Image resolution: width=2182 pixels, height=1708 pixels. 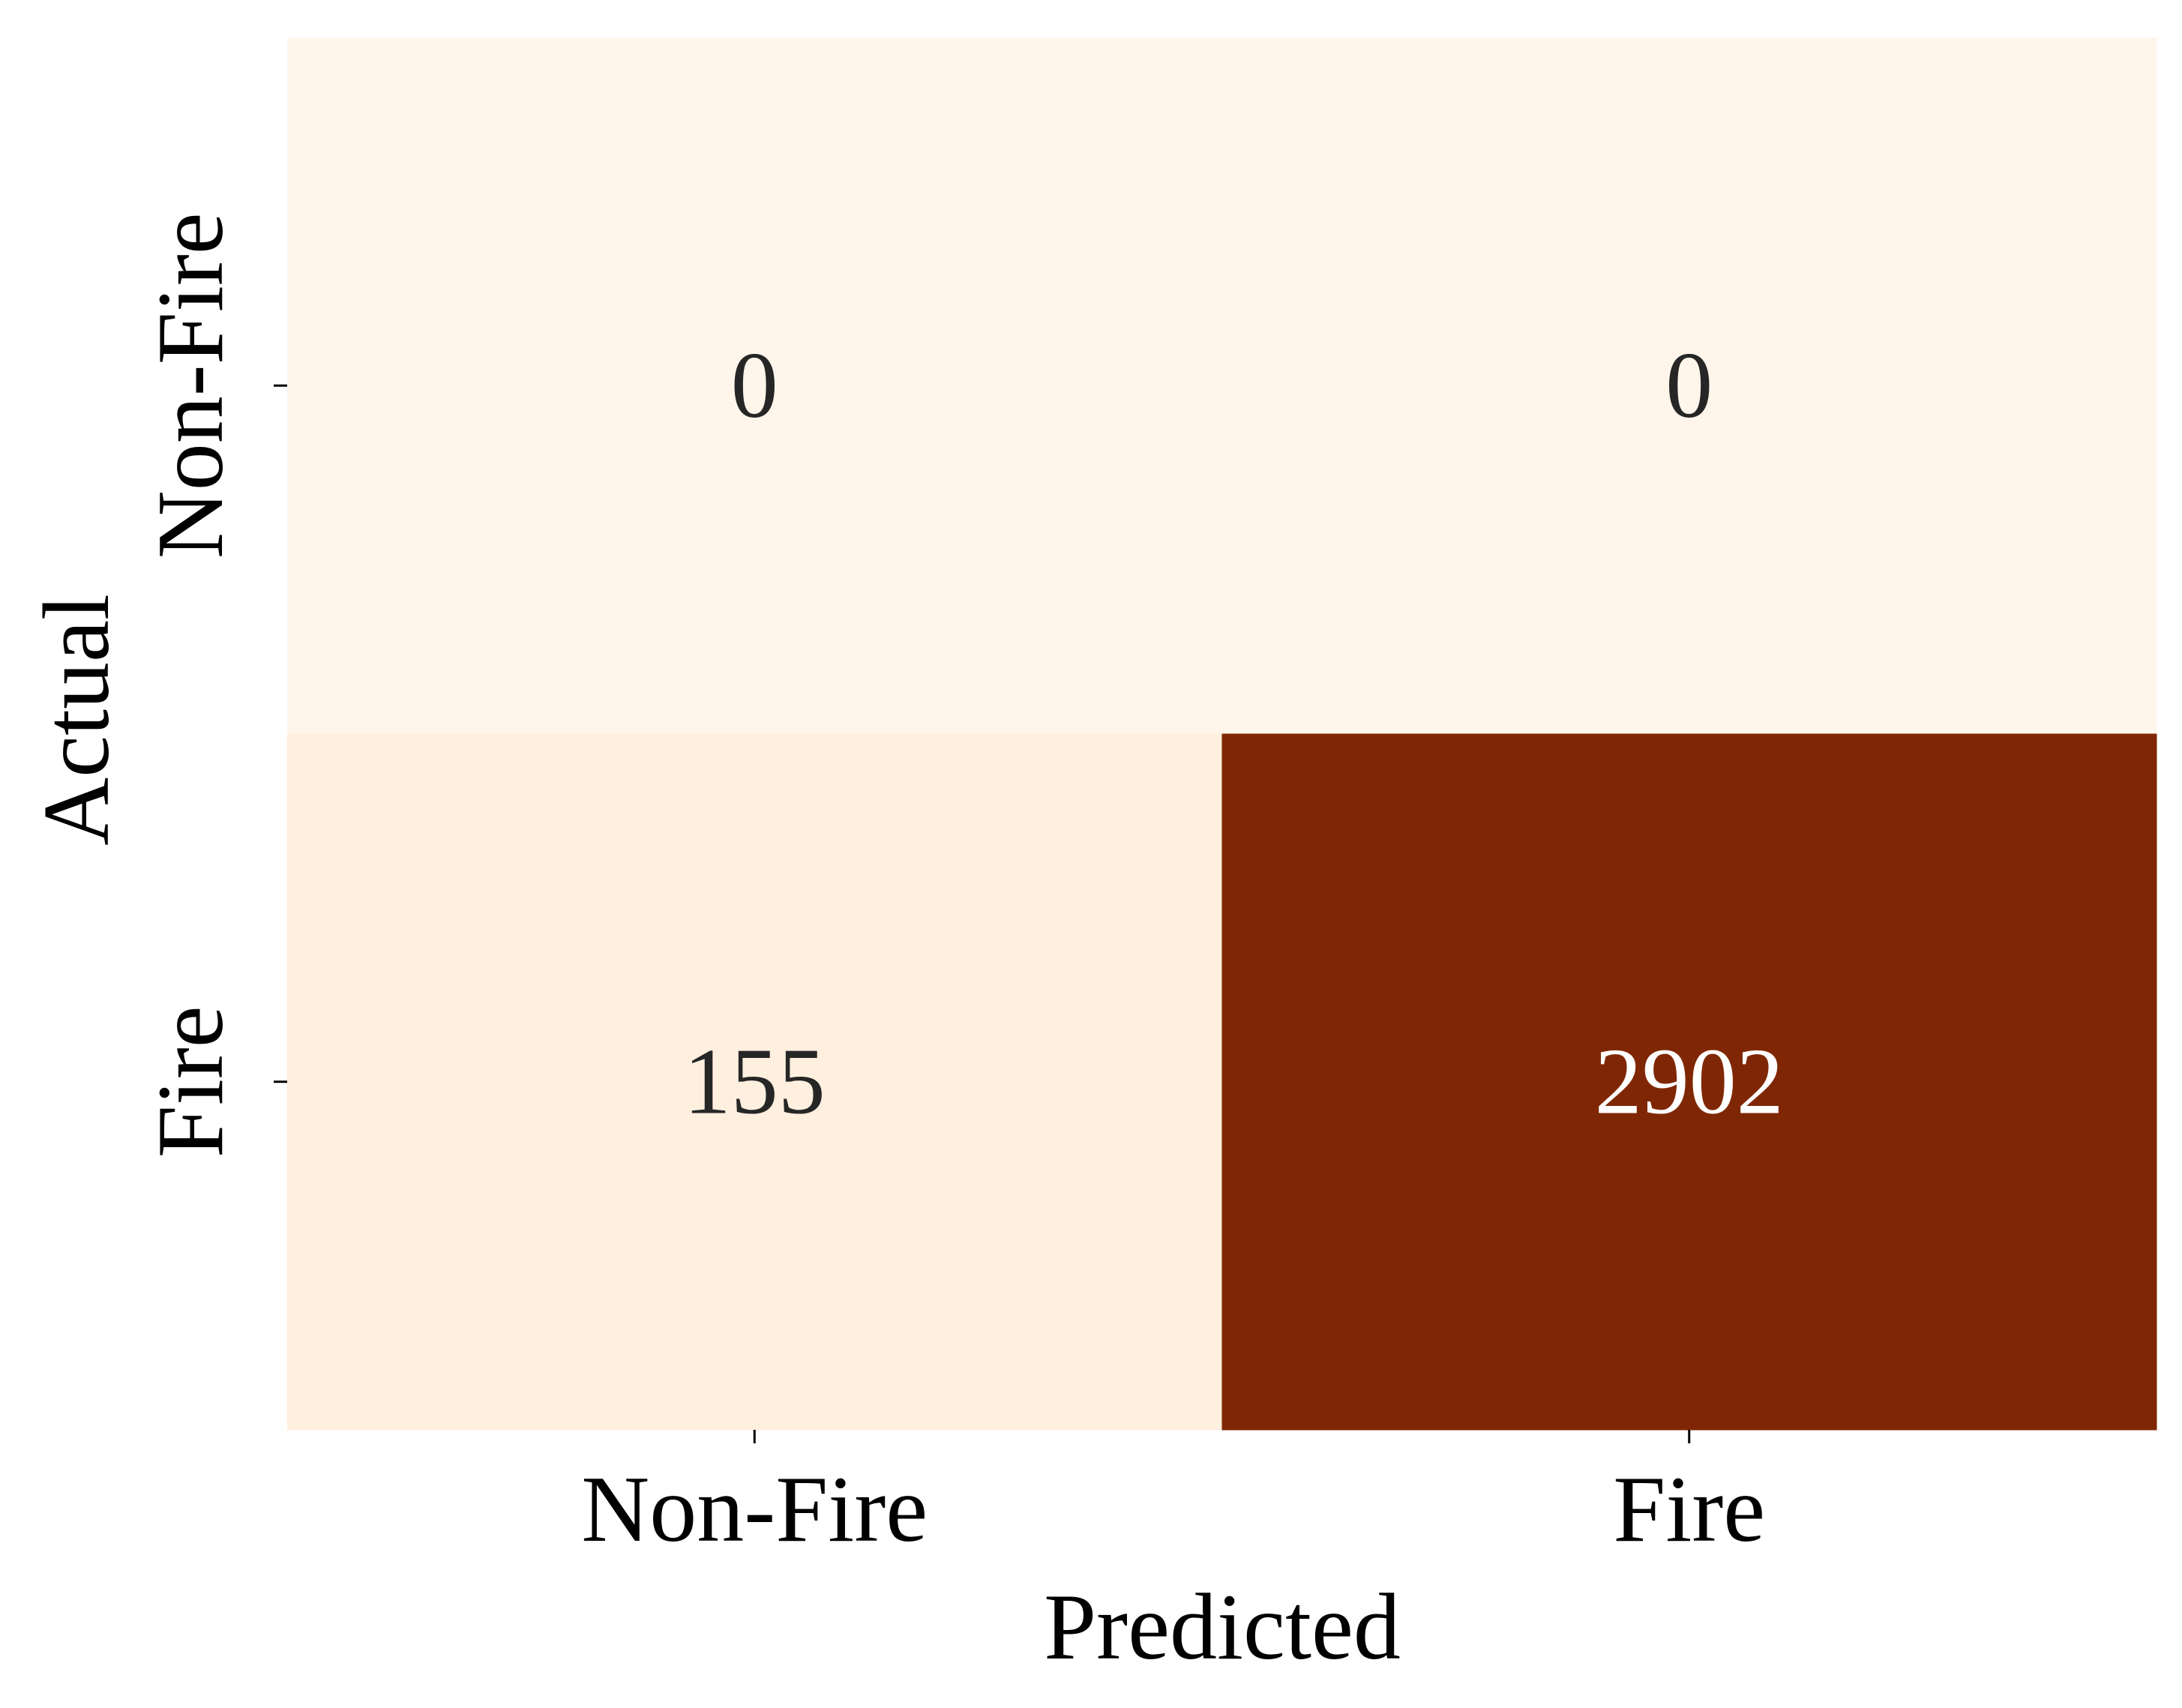 I want to click on cell-value-r0-c0: 0, so click(x=754, y=386).